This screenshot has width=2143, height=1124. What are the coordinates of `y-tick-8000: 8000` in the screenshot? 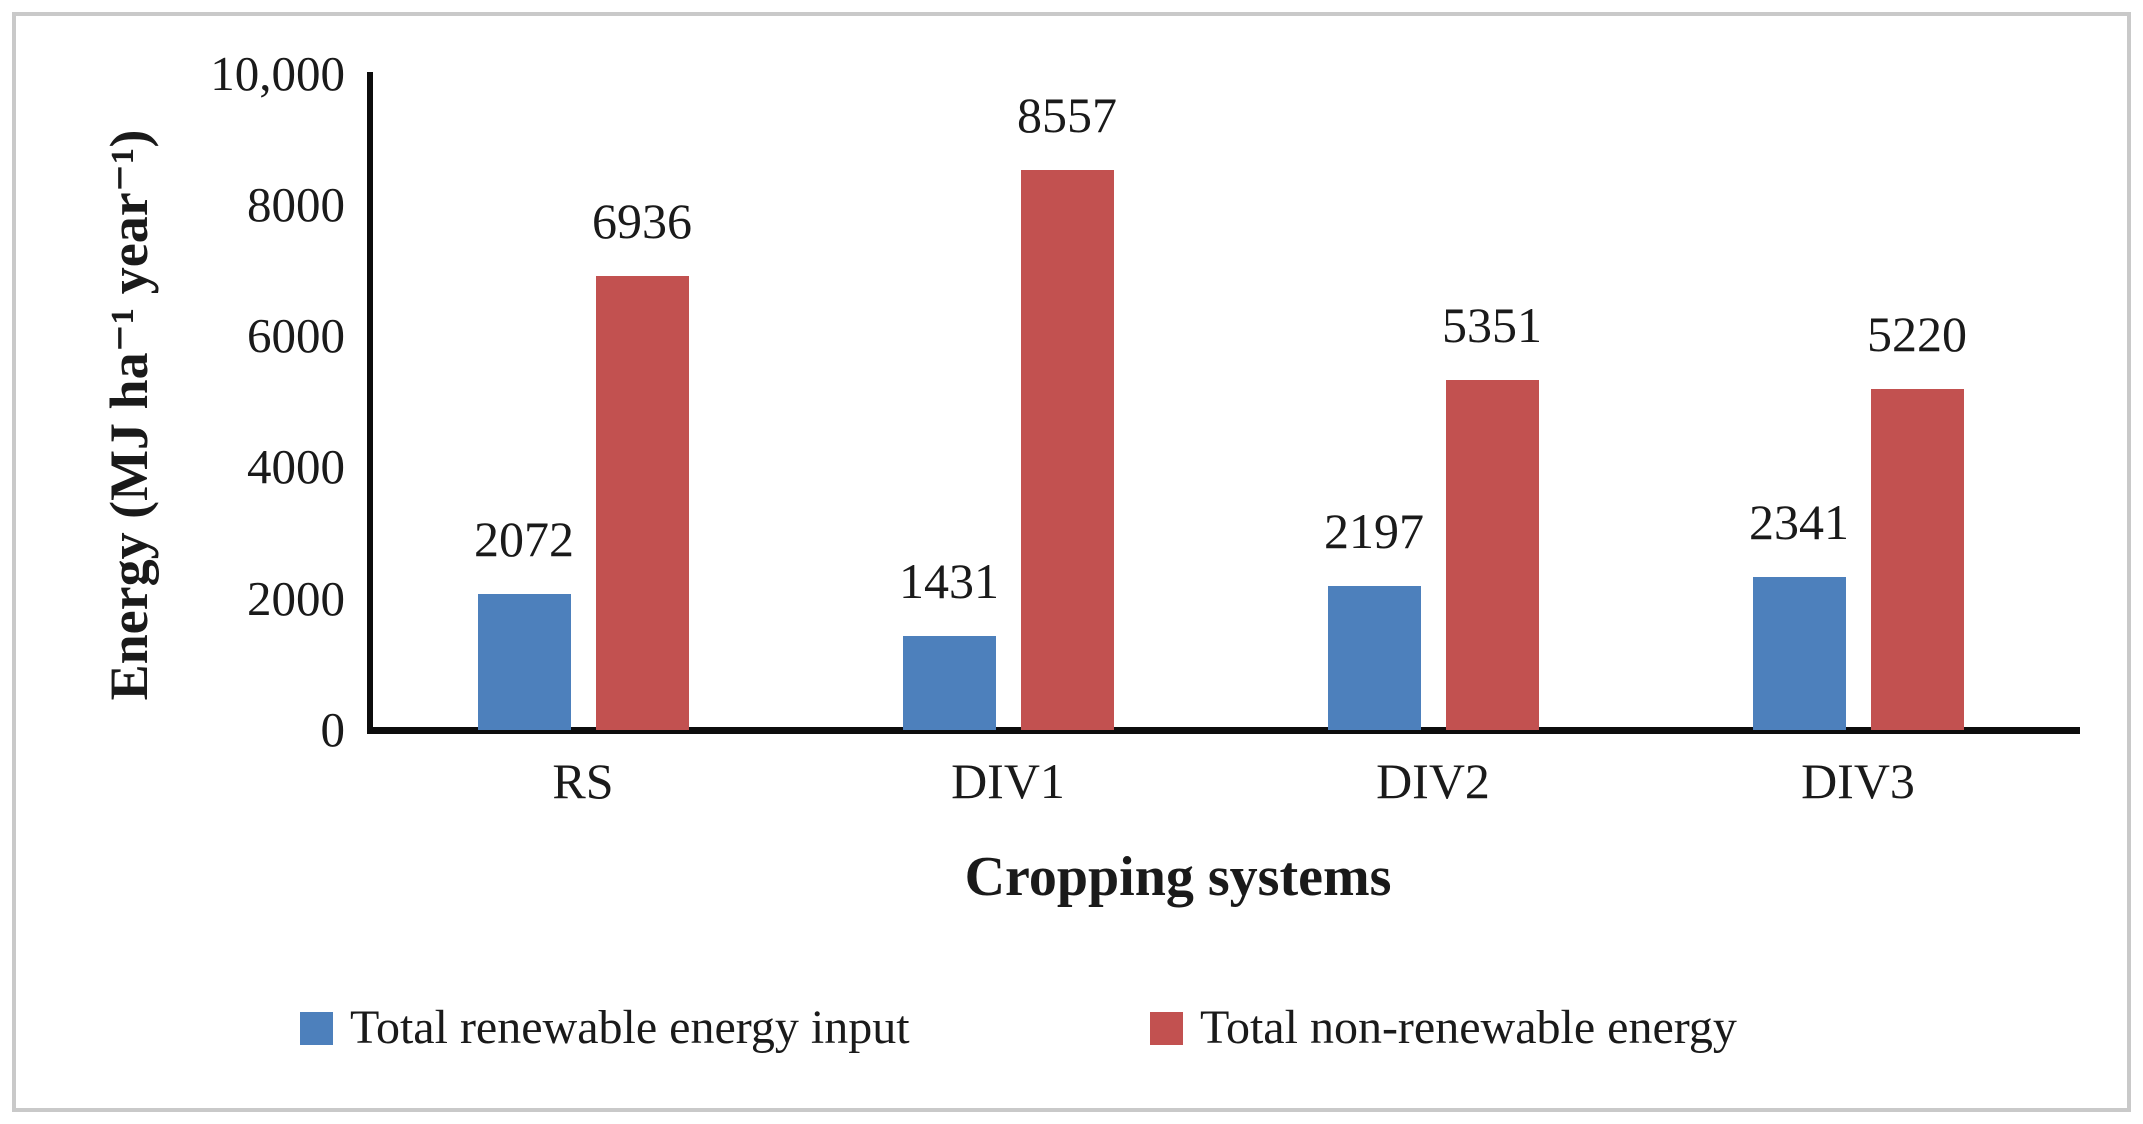 It's located at (296, 204).